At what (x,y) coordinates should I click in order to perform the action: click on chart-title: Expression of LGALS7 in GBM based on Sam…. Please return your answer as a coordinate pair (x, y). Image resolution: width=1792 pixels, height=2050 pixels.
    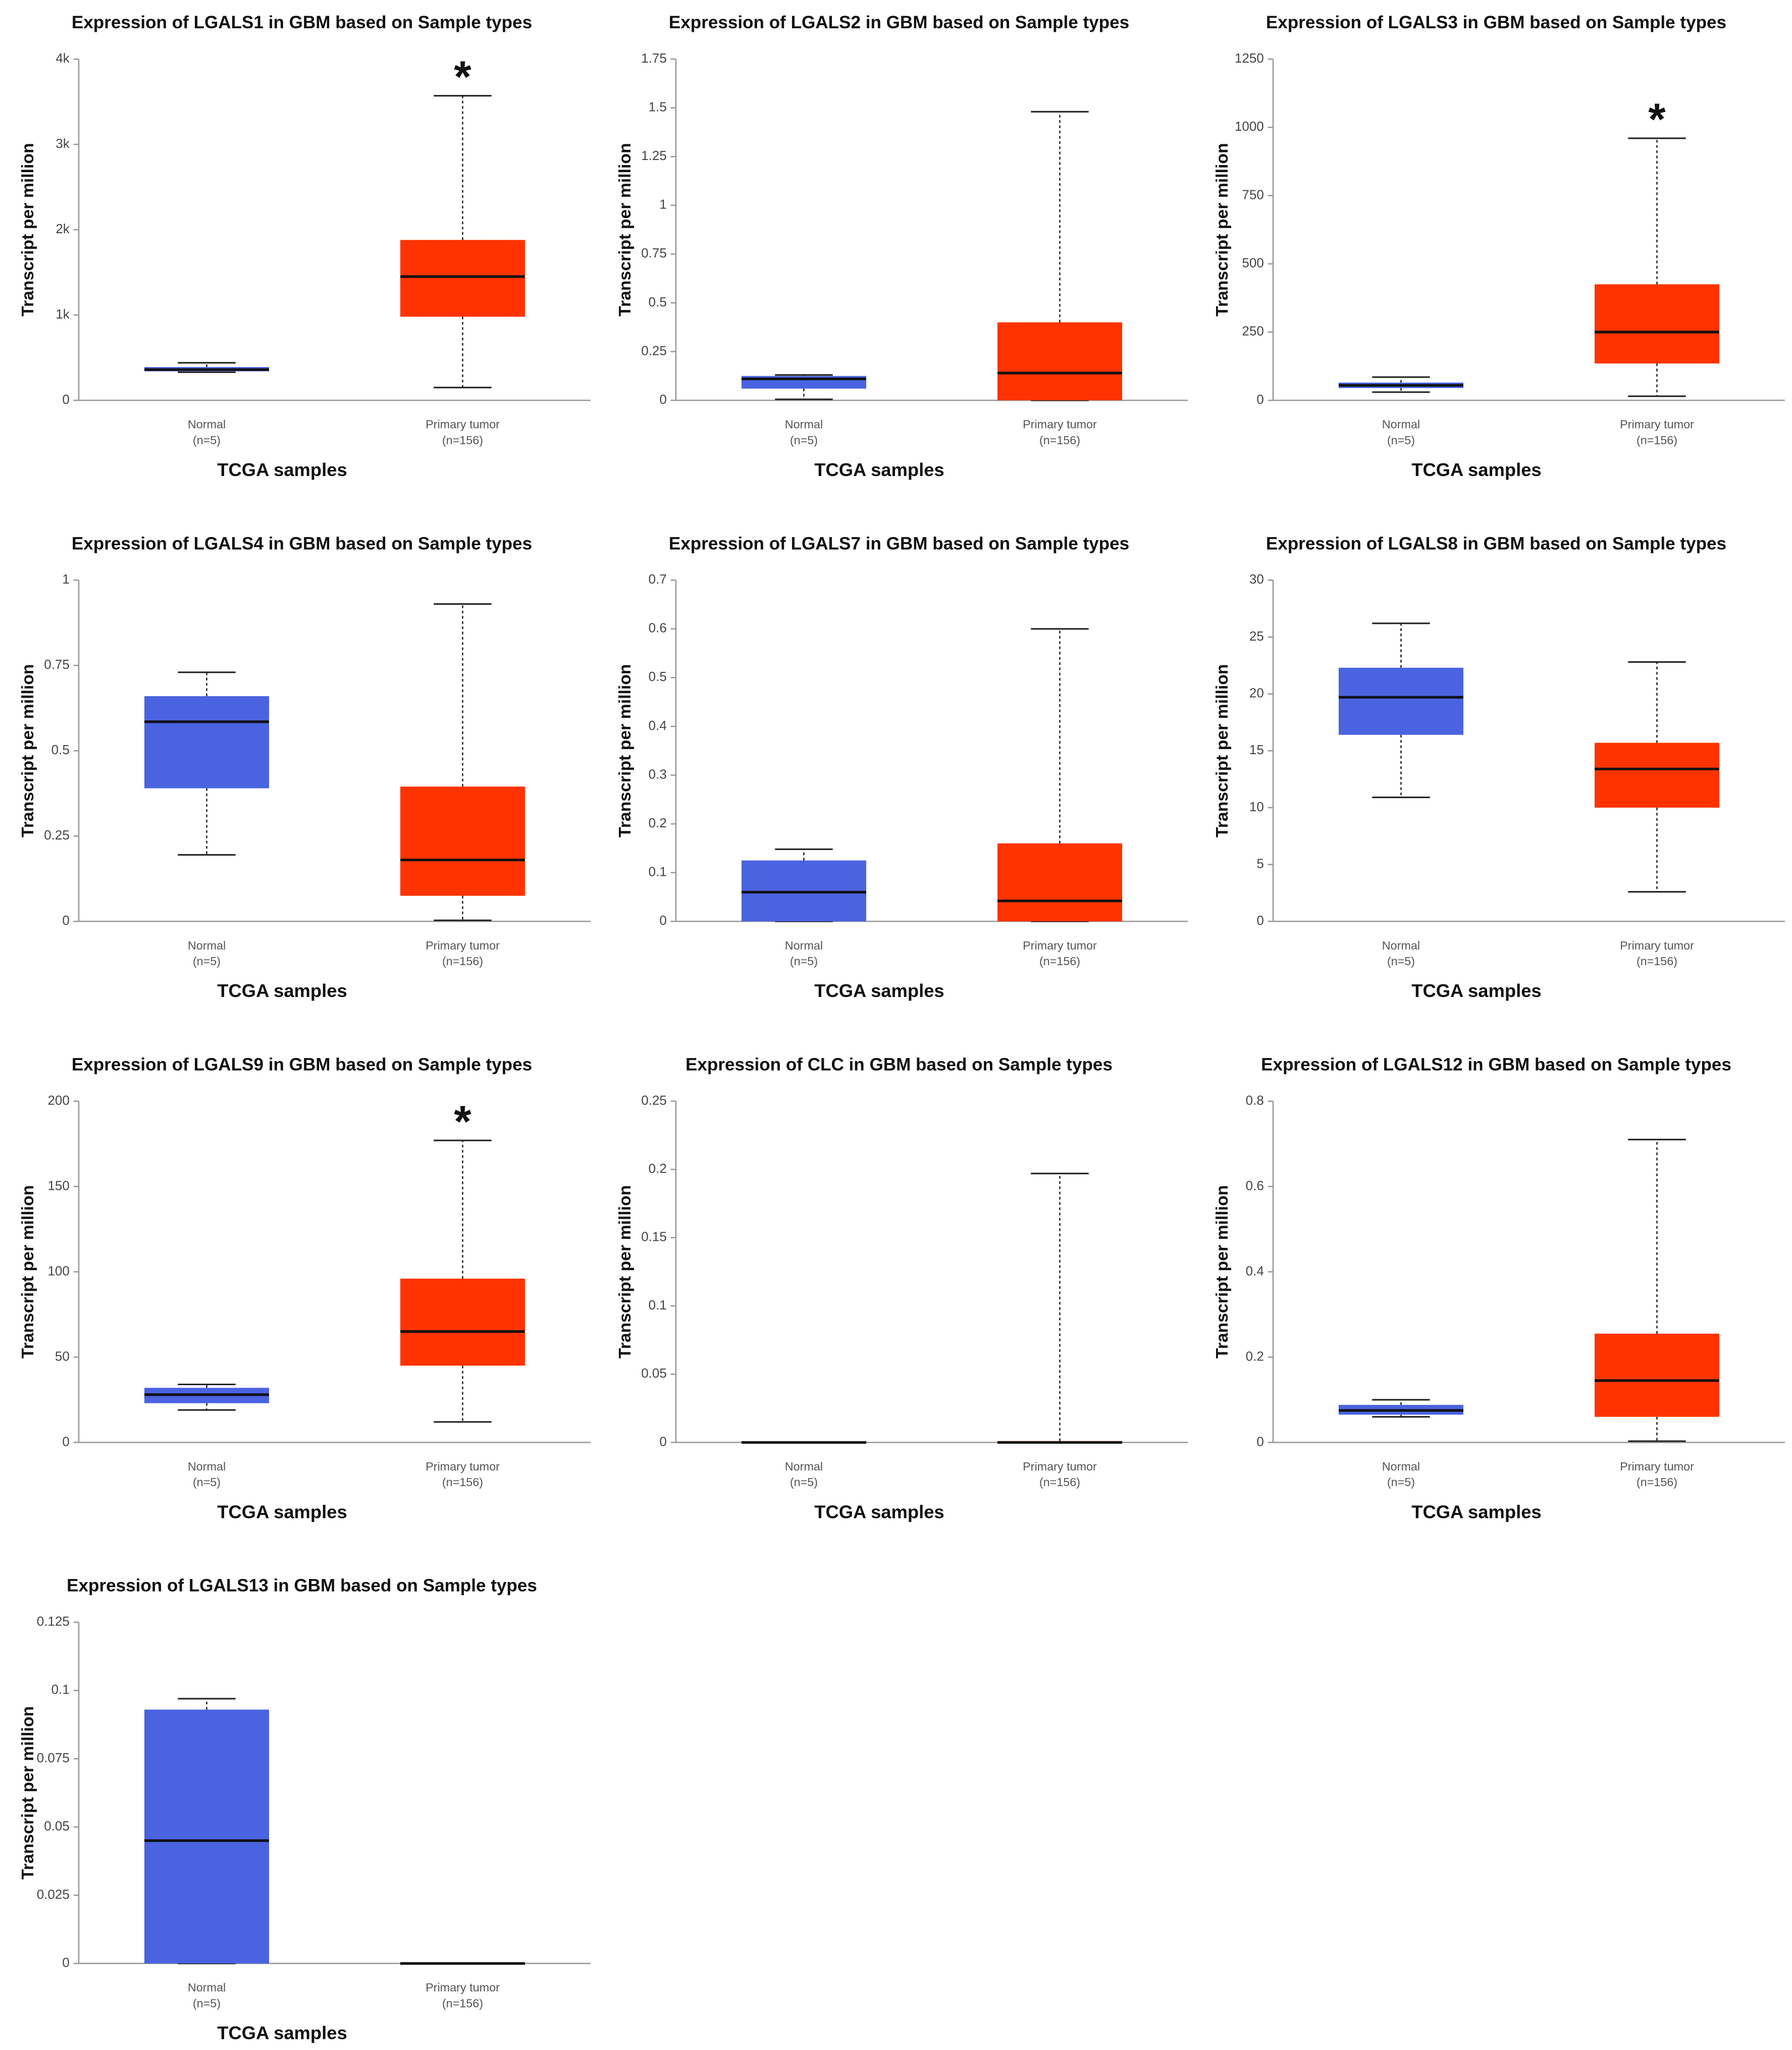
    Looking at the image, I should click on (899, 543).